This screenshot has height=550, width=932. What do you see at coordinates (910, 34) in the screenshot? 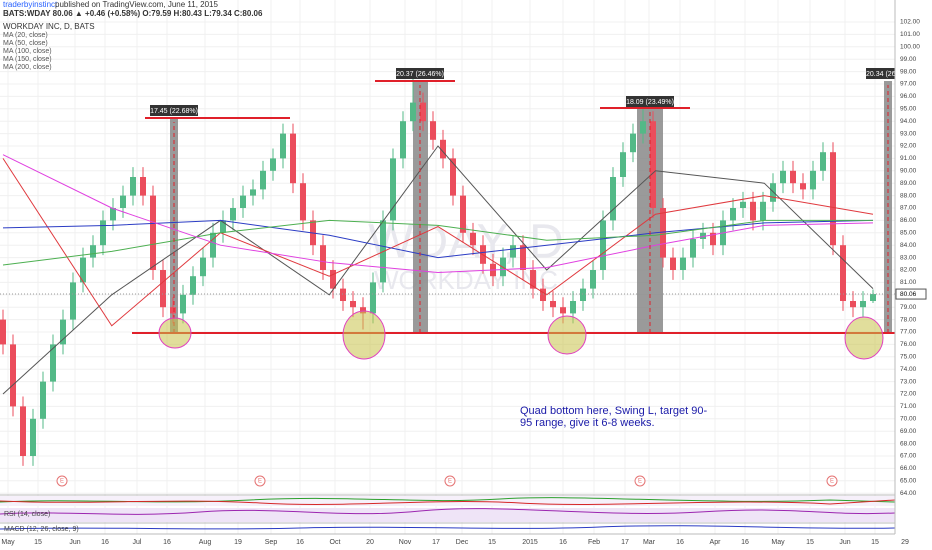
I see `y-tick-label: 101.00` at bounding box center [910, 34].